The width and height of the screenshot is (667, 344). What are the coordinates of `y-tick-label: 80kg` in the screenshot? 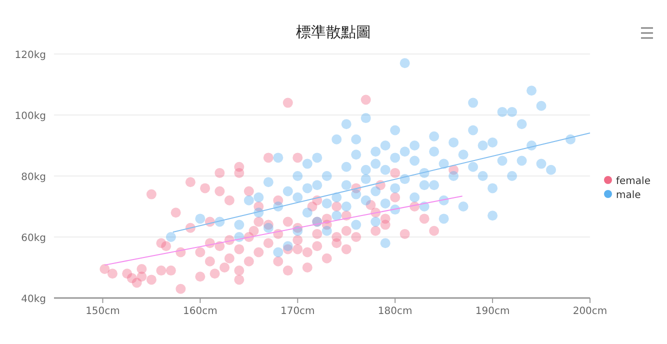 It's located at (33, 177).